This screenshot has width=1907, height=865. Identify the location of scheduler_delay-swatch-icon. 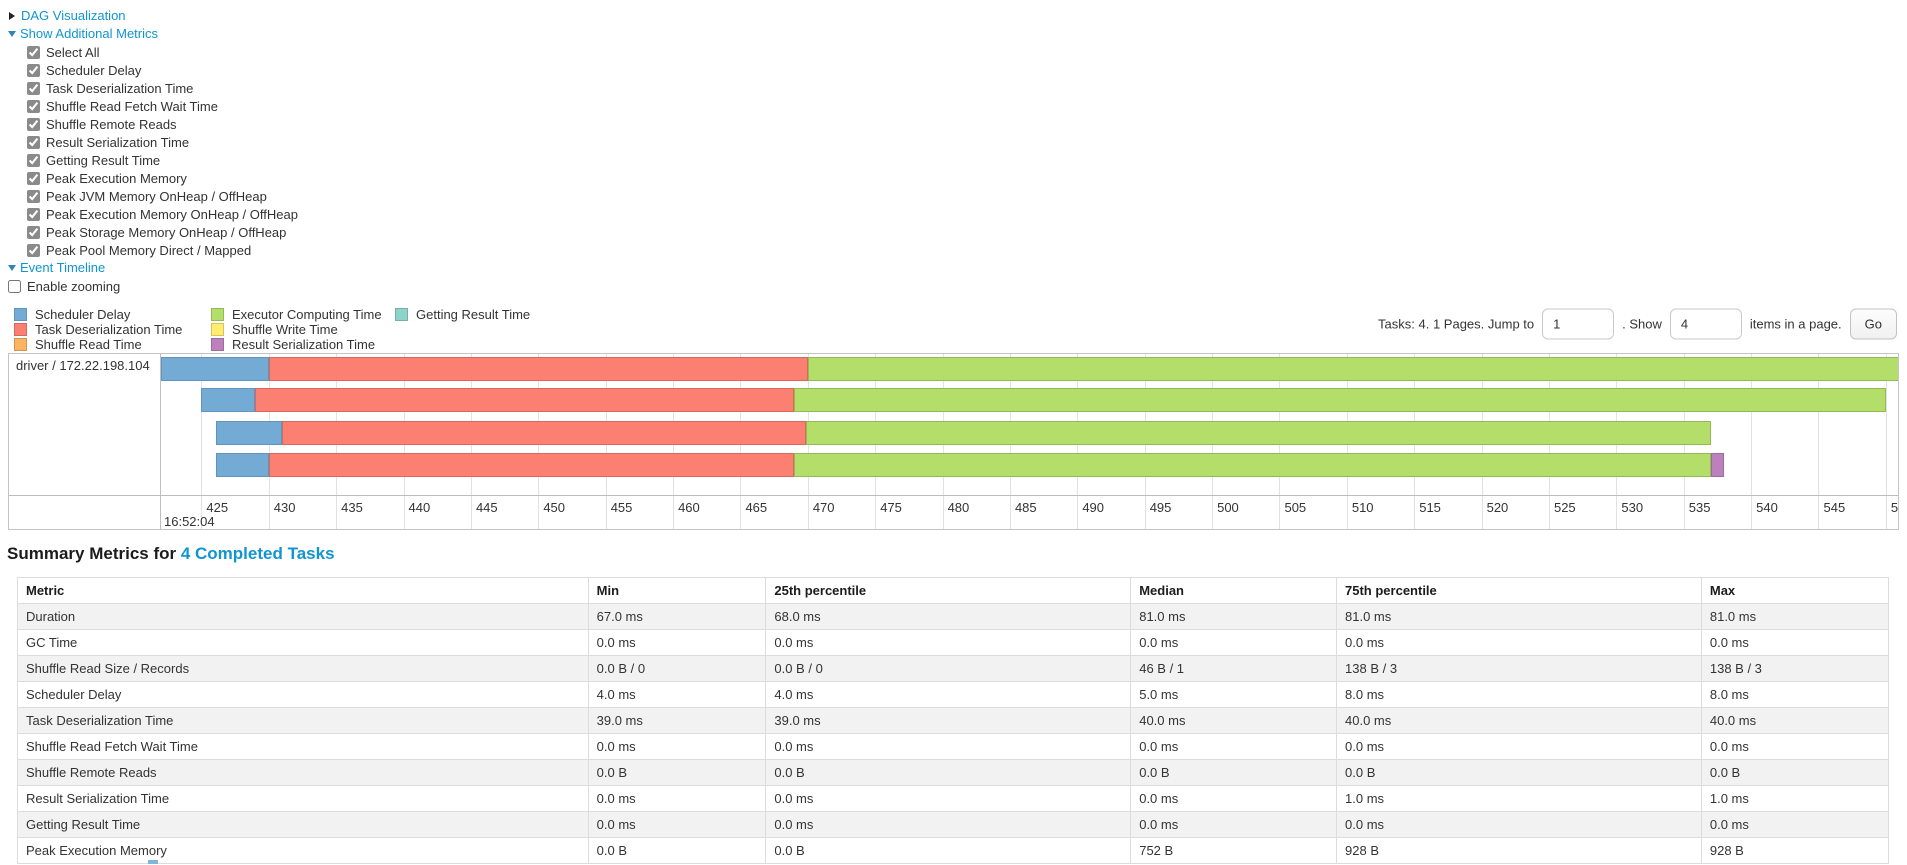
(20, 314).